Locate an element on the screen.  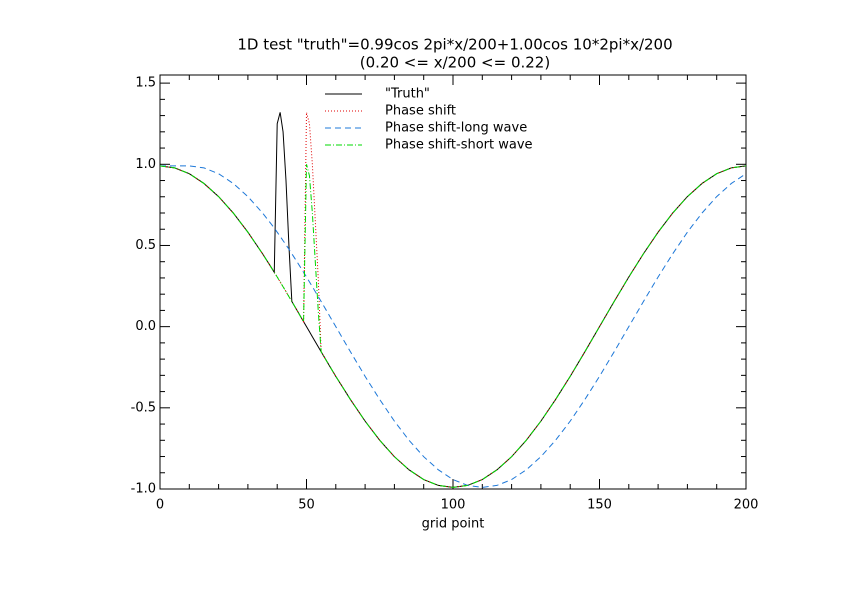
y-tick-label: 0.0 is located at coordinates (145, 326).